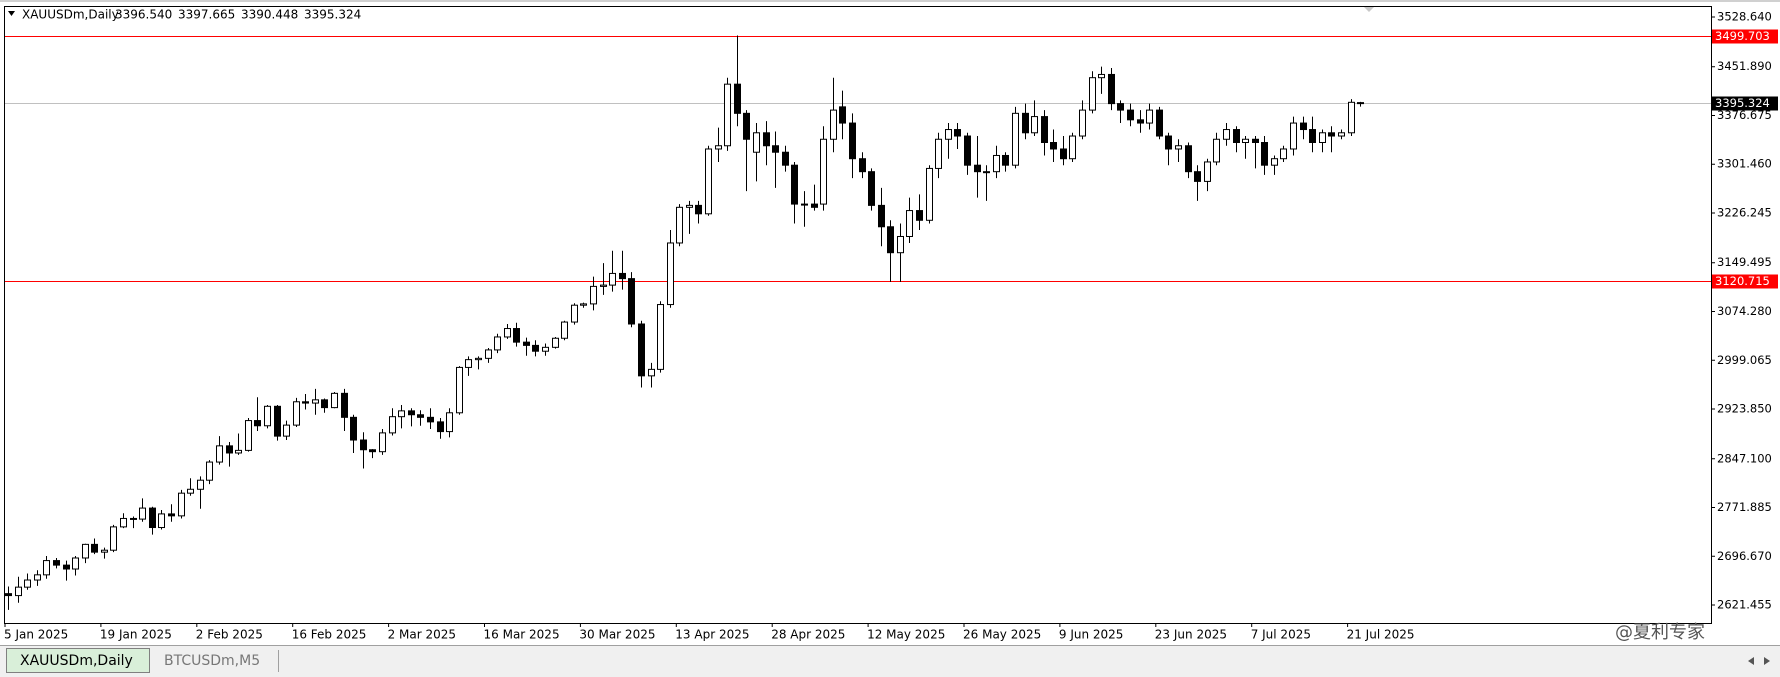 This screenshot has width=1780, height=677. I want to click on x-tick-label: 16 Feb 2025, so click(329, 635).